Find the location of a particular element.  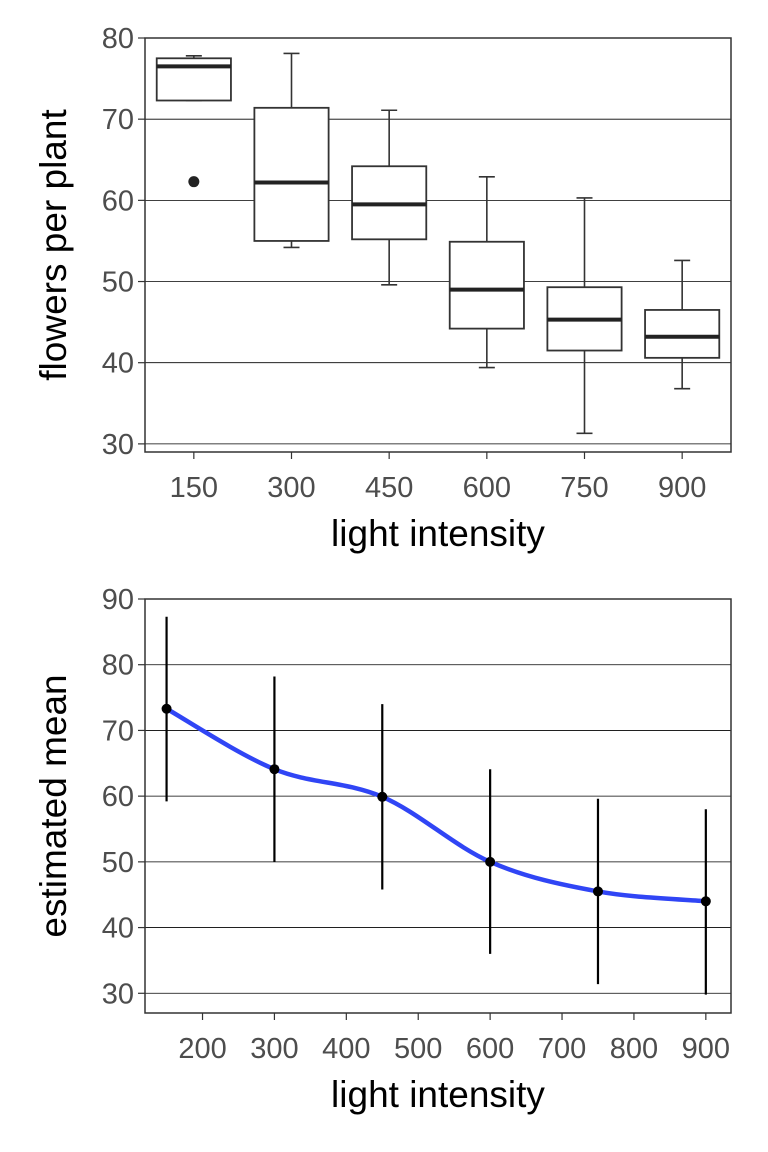

smooth-line is located at coordinates (436, 805).